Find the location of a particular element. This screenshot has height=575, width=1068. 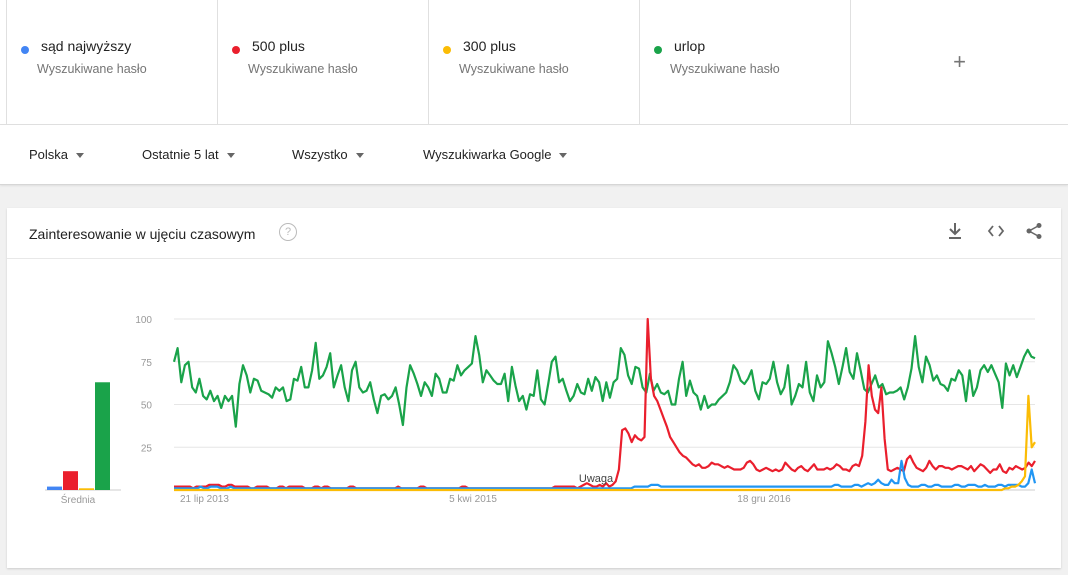

region-dropdown: Polska is located at coordinates (57, 154).